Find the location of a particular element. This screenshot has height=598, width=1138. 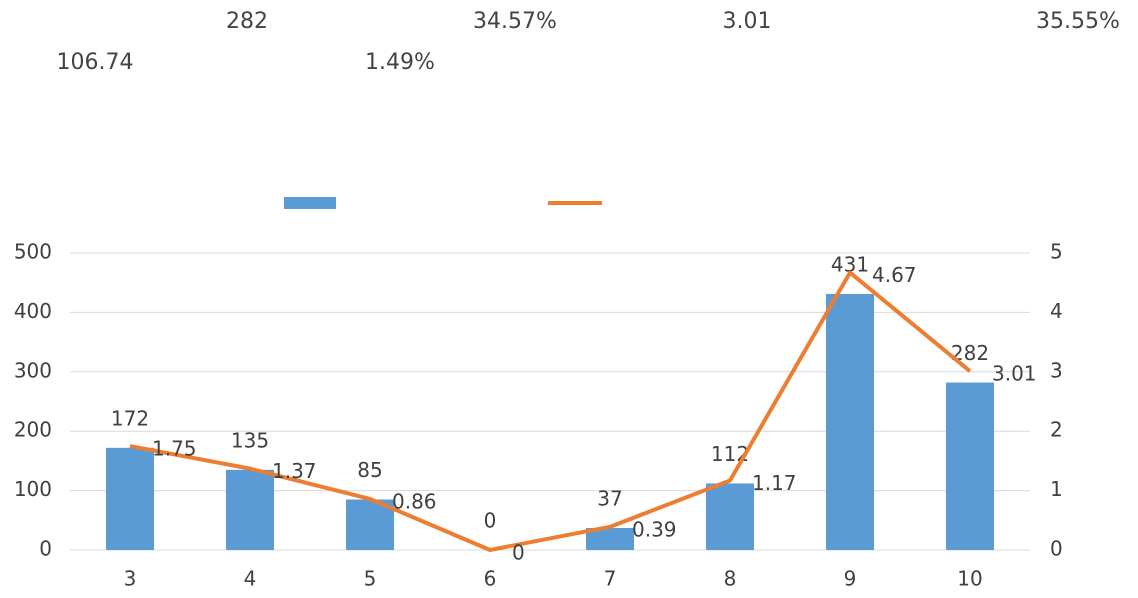

y-tick-label: 100 is located at coordinates (33, 489).